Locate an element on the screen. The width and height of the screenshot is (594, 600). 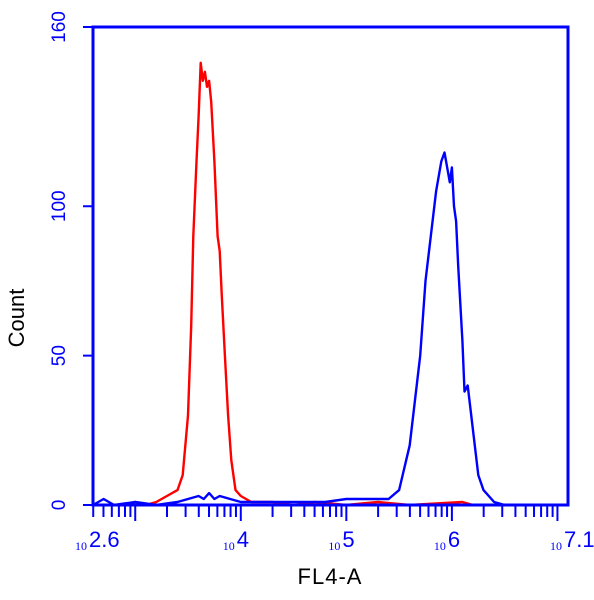
x-tick-label: 10 2.6 is located at coordinates (97, 540).